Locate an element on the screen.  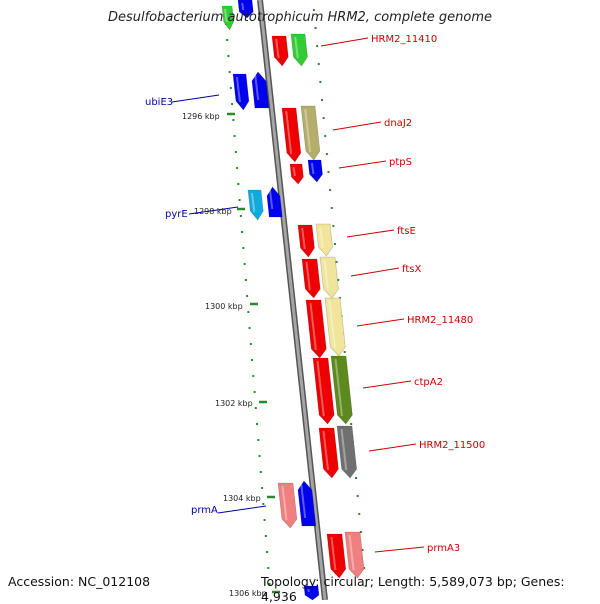
gene-label: ubiE3 is located at coordinates (159, 102).